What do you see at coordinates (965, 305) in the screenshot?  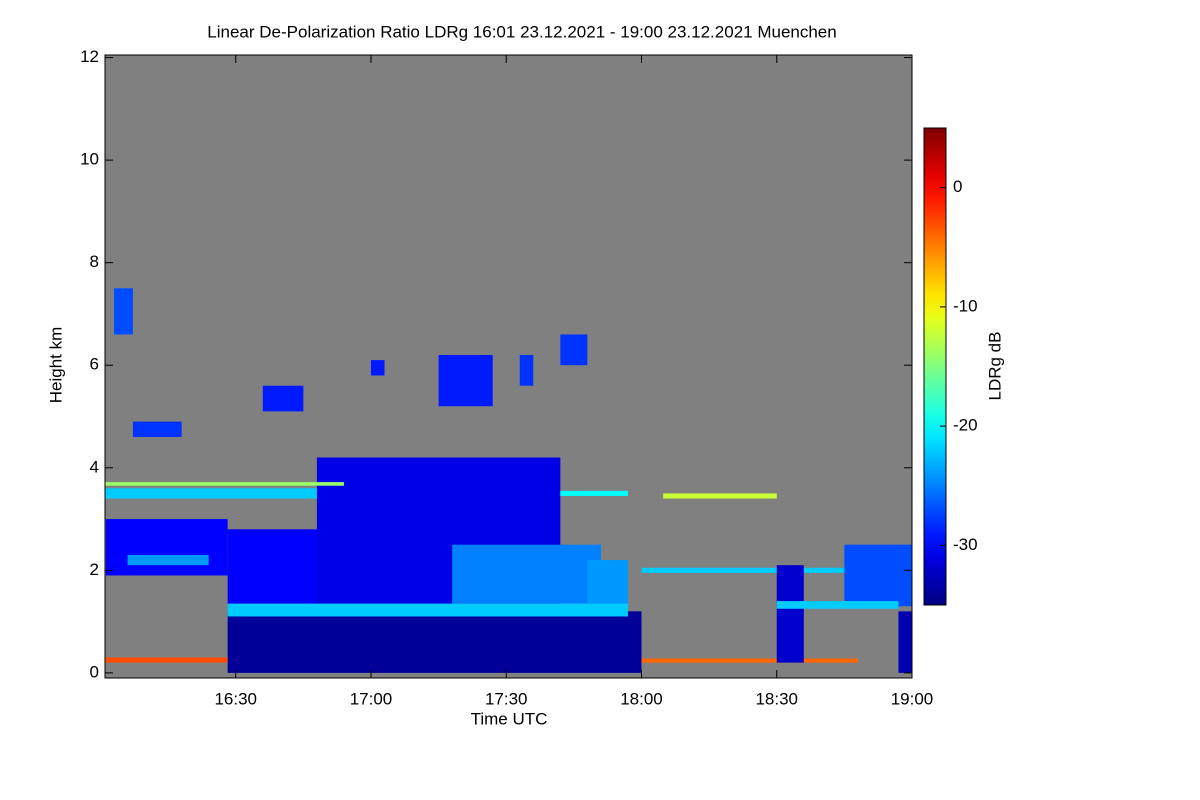 I see `colorbar-tick-label: -10` at bounding box center [965, 305].